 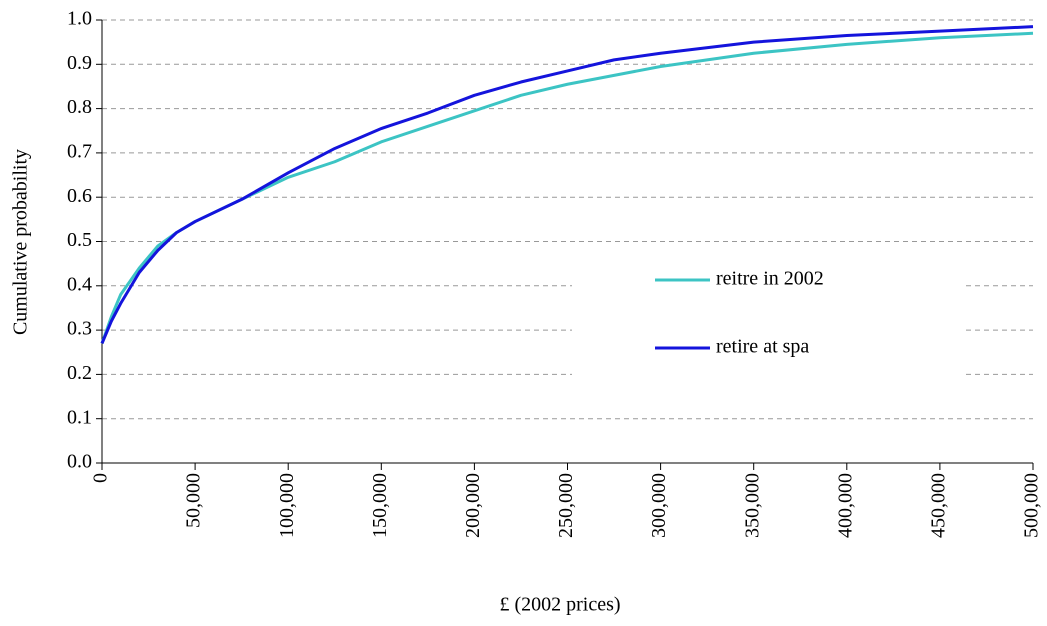 I want to click on x-tick-label: 400,000, so click(x=845, y=505).